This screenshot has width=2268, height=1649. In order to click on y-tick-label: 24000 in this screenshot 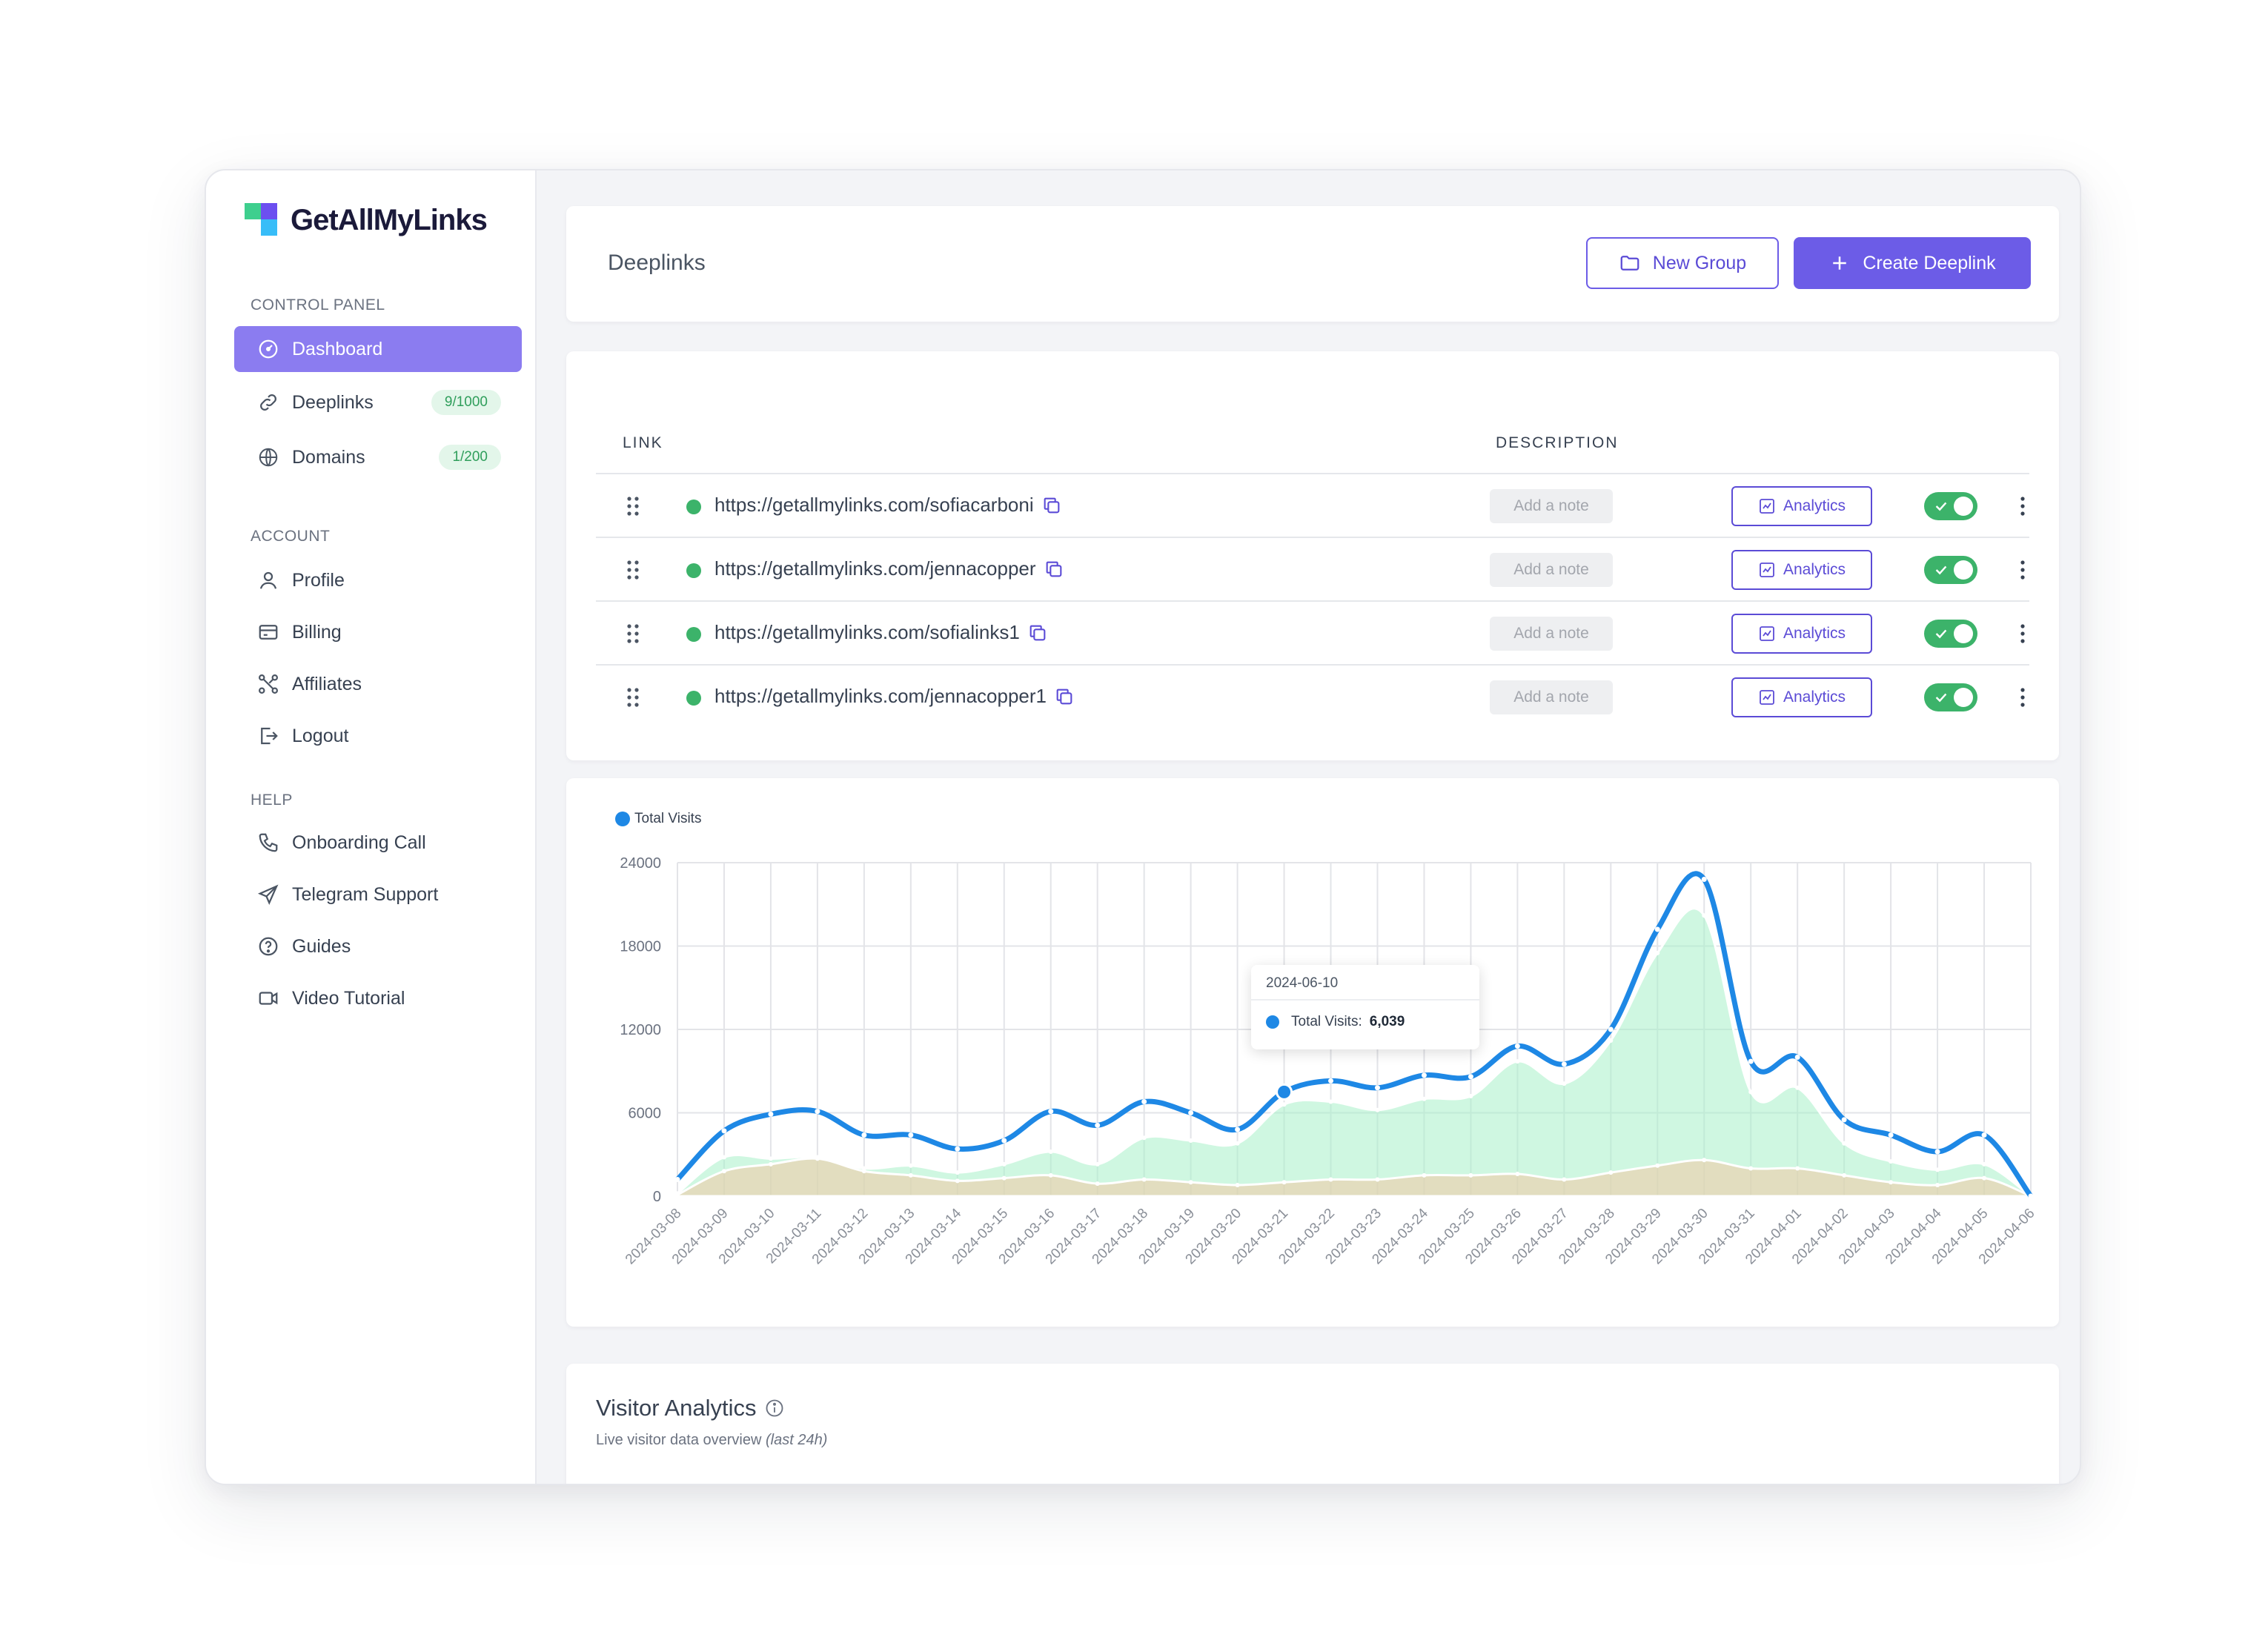, I will do `click(641, 864)`.